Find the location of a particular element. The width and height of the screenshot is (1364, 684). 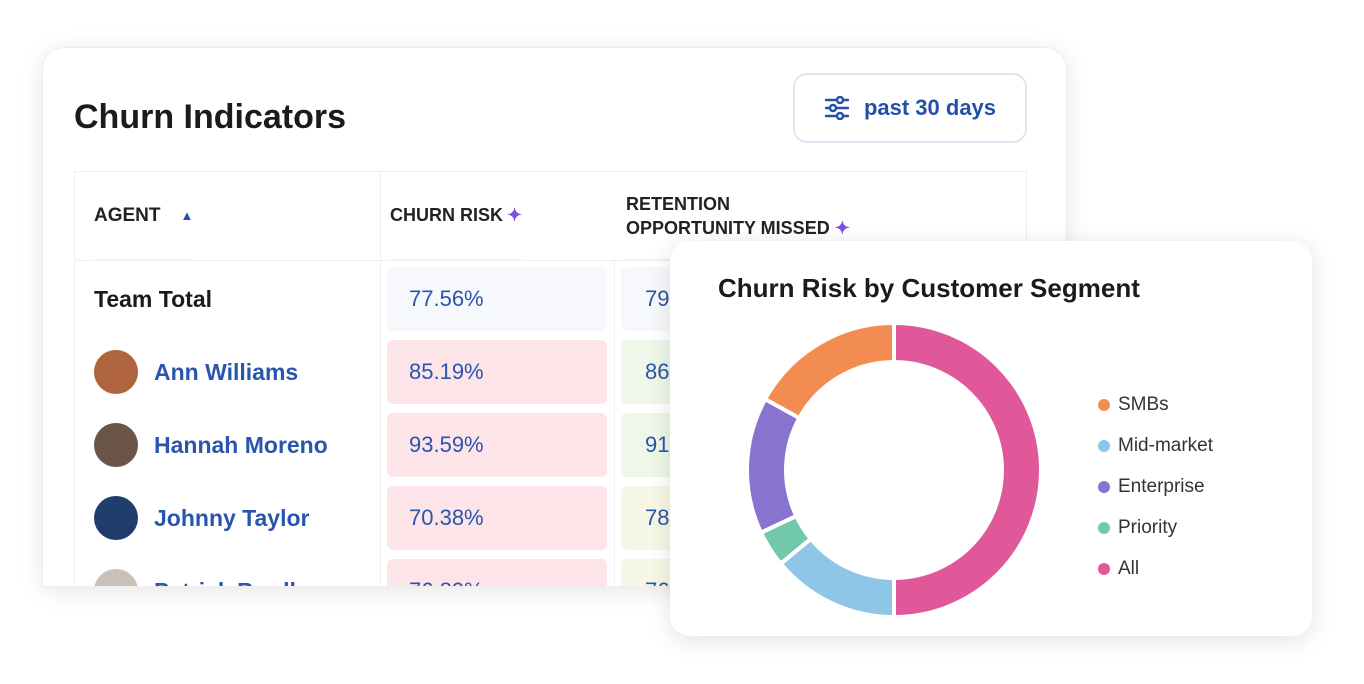

agent-name-link: Ann Williams is located at coordinates (196, 372).